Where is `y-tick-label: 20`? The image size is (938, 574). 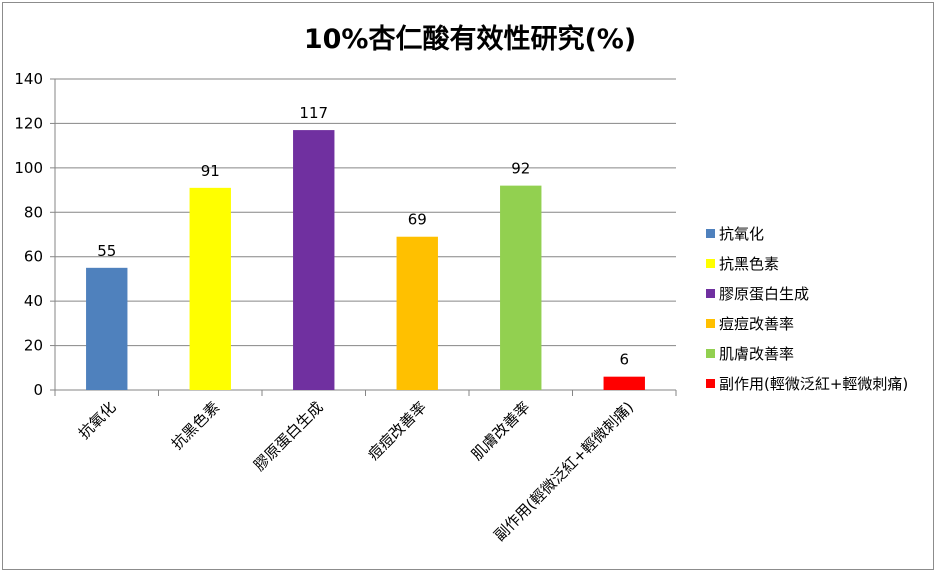
y-tick-label: 20 is located at coordinates (33, 346).